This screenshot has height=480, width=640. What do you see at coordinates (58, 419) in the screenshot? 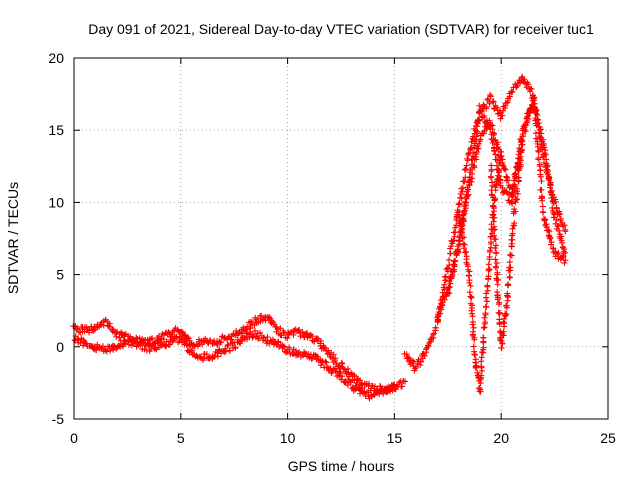
I see `y-tick-label: -5` at bounding box center [58, 419].